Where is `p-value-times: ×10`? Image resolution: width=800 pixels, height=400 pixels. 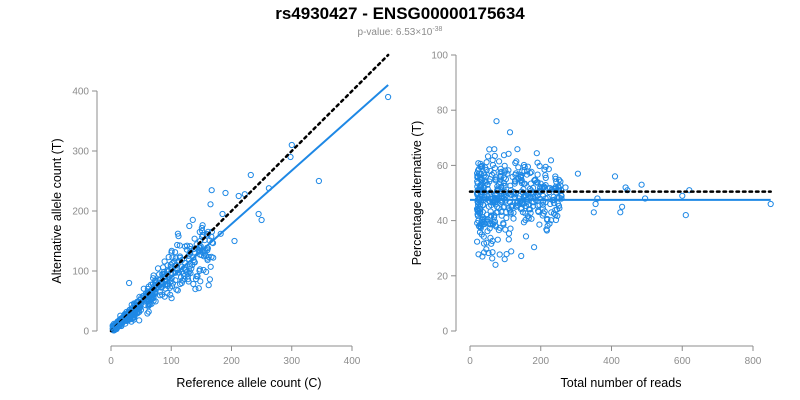
p-value-times: ×10 is located at coordinates (423, 32).